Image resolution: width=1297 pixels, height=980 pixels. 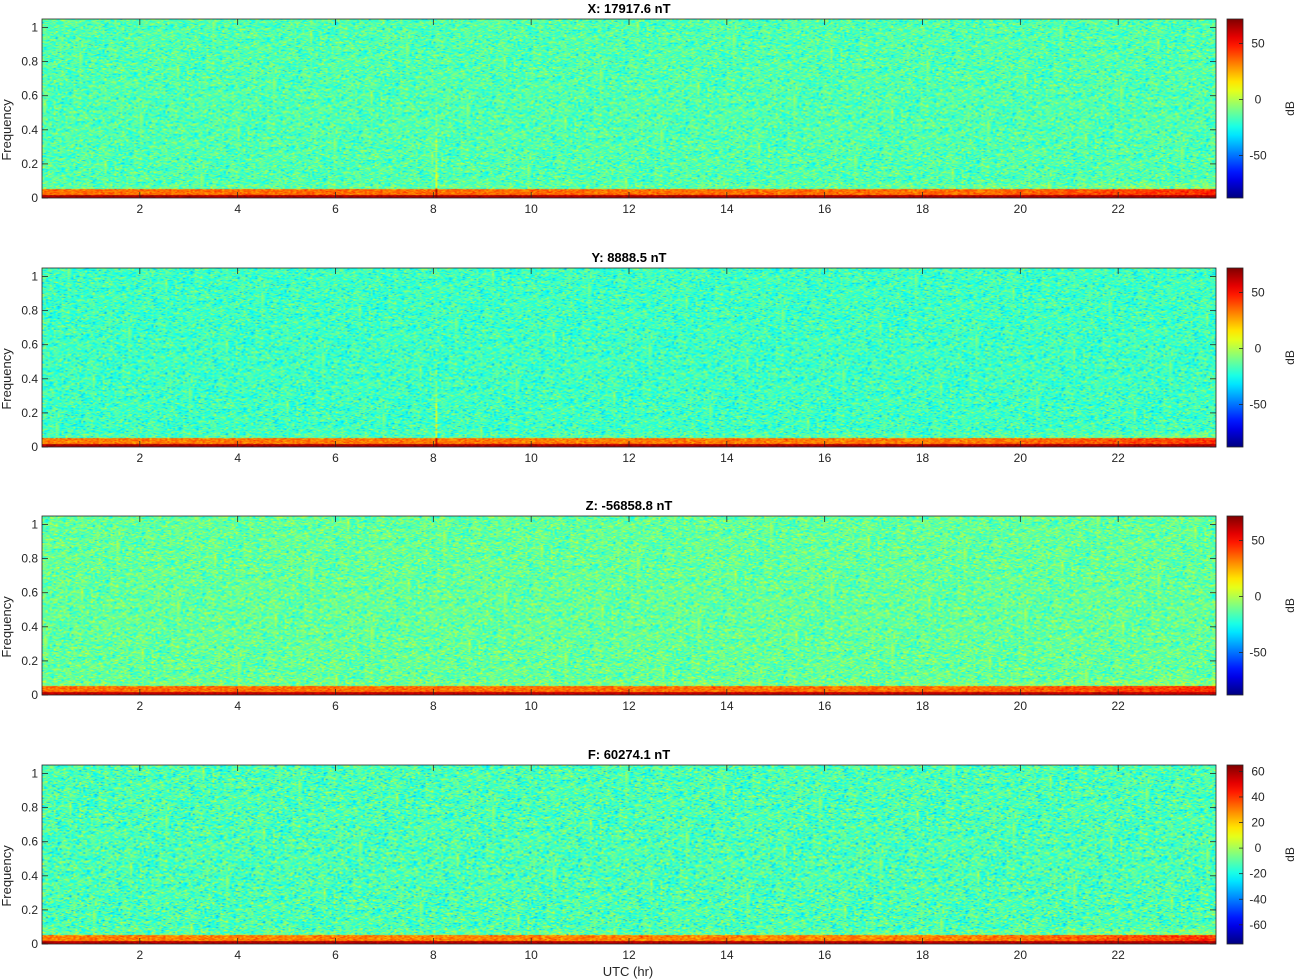 I want to click on colorbar-tick-label: -60, so click(x=1258, y=925).